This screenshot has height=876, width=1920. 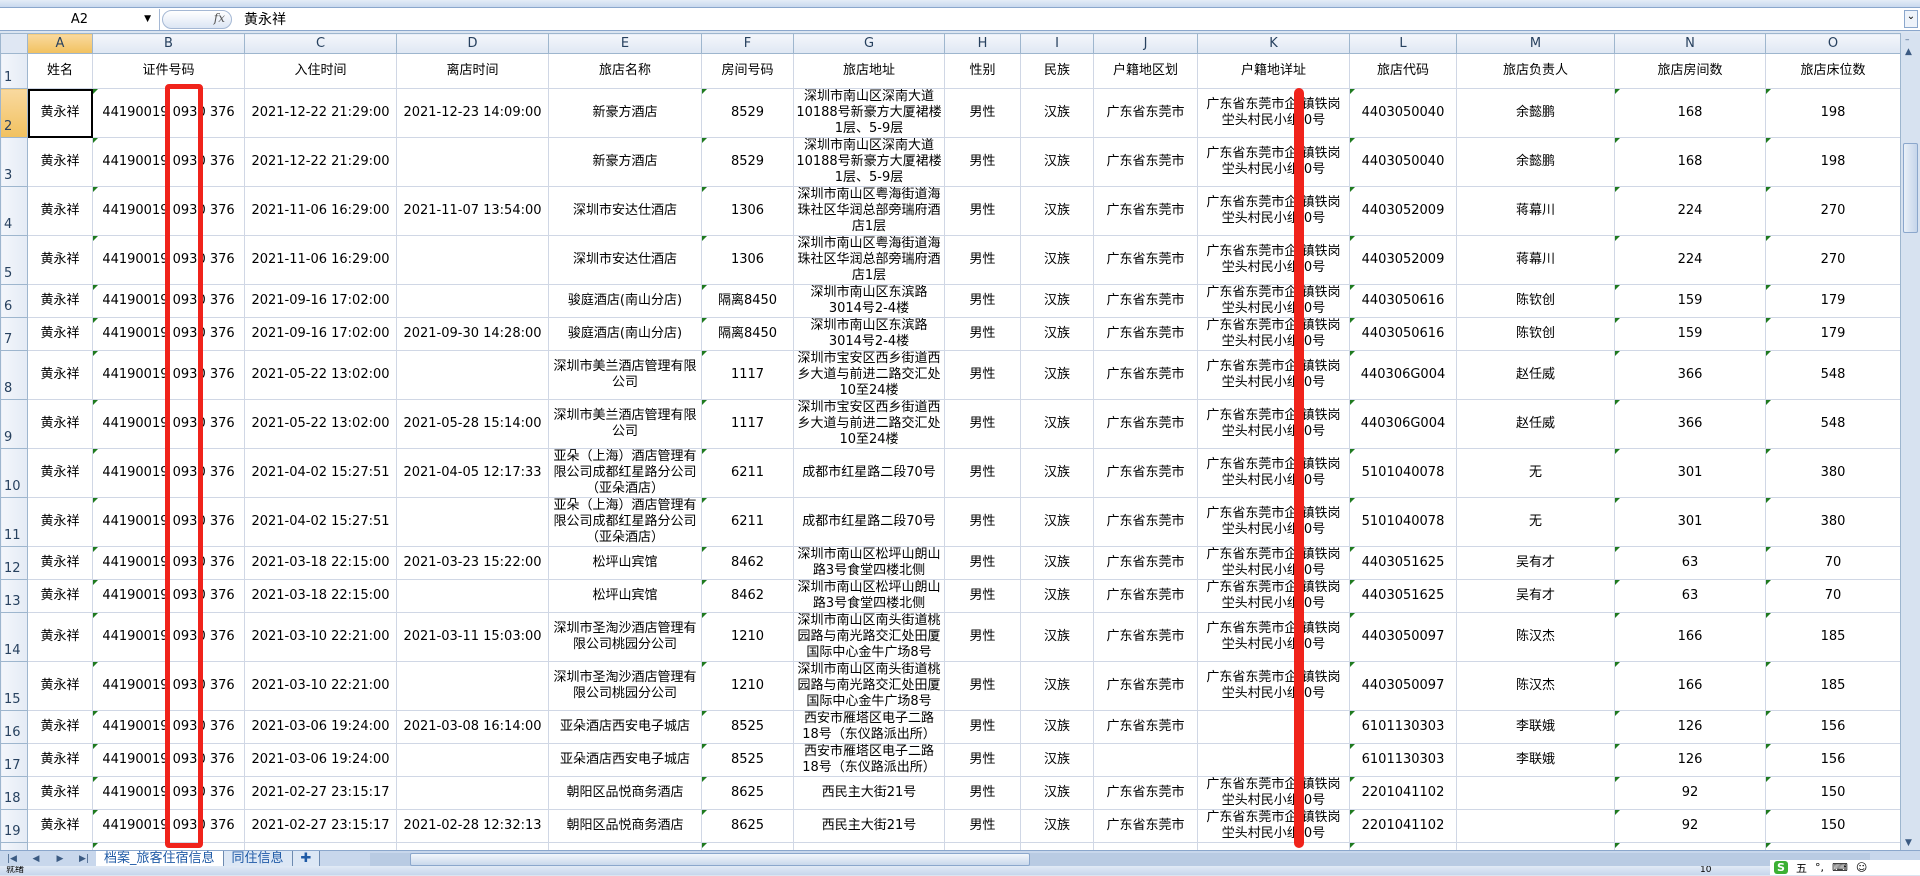 I want to click on cell-E17: 亚朵酒店西安电子城店, so click(x=625, y=760).